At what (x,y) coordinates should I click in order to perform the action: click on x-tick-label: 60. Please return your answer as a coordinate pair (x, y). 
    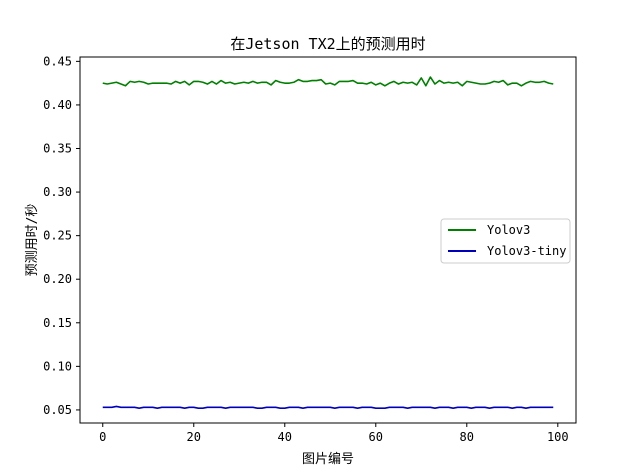
    Looking at the image, I should click on (376, 437).